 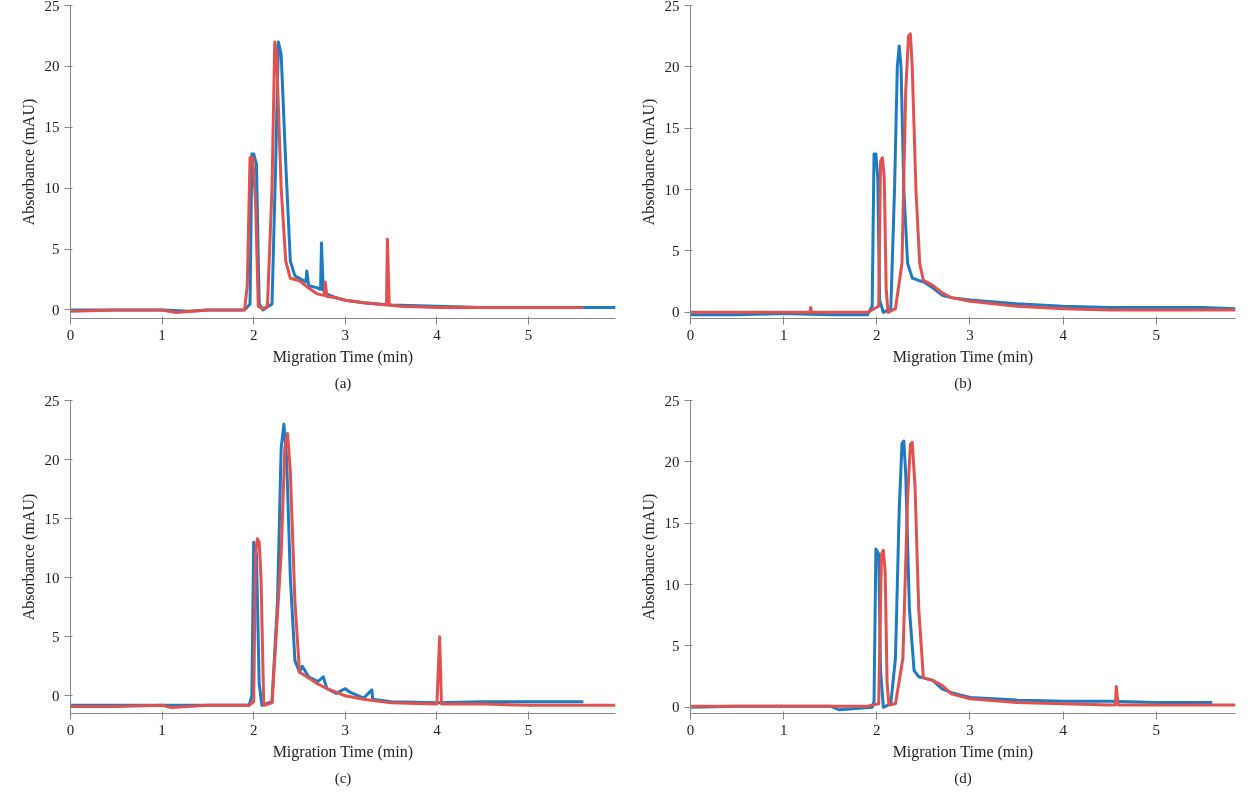 I want to click on text: (d), so click(x=963, y=778).